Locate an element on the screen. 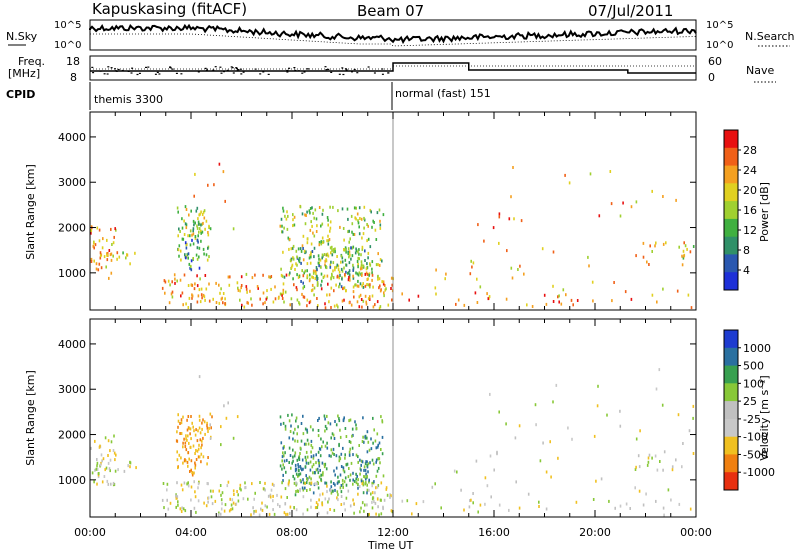 This screenshot has width=800, height=554. x-tick-label: 16:00 is located at coordinates (494, 532).